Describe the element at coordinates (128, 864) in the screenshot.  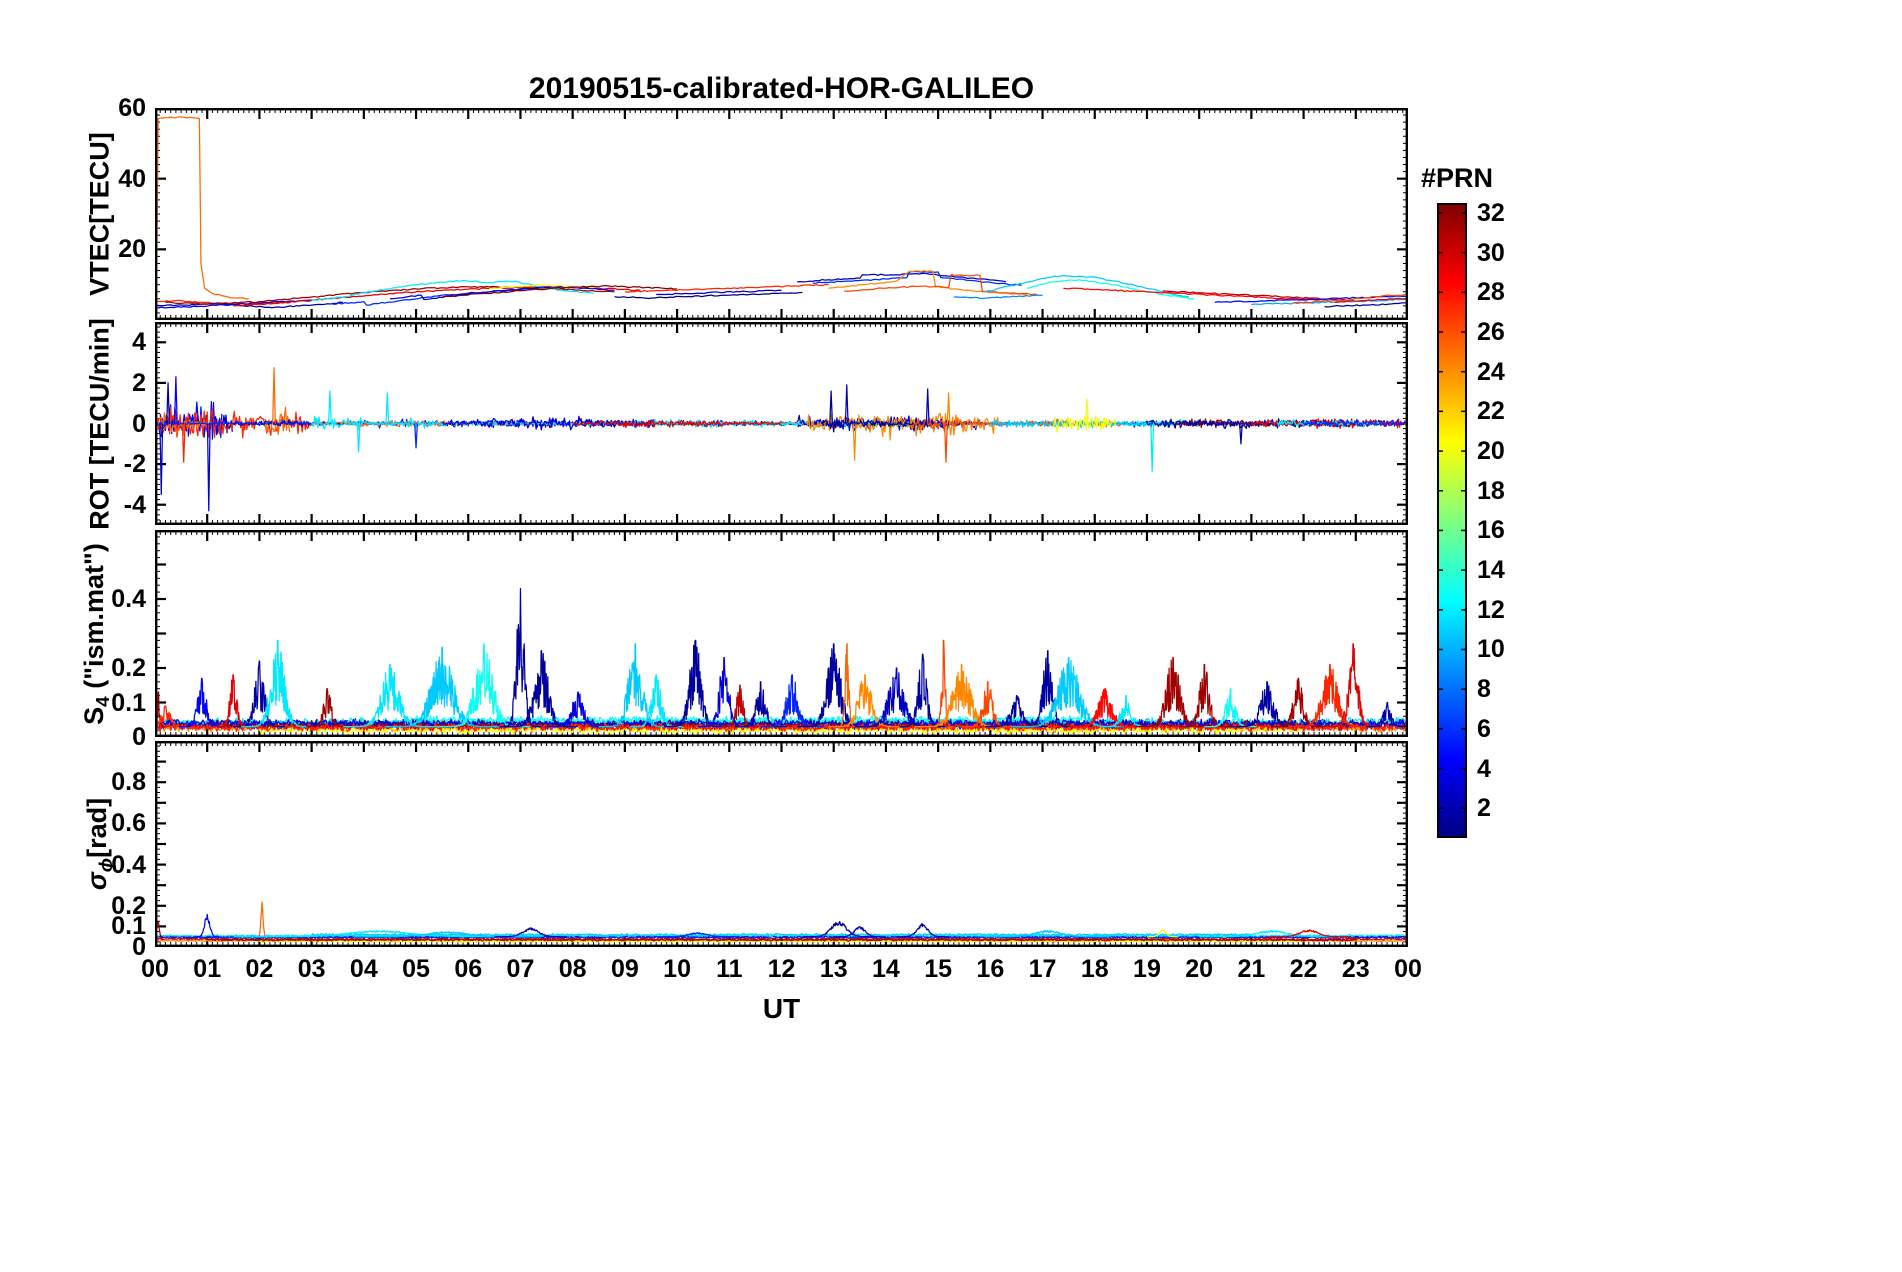
I see `y-tick-label-sigma_phi: 0.4` at that location.